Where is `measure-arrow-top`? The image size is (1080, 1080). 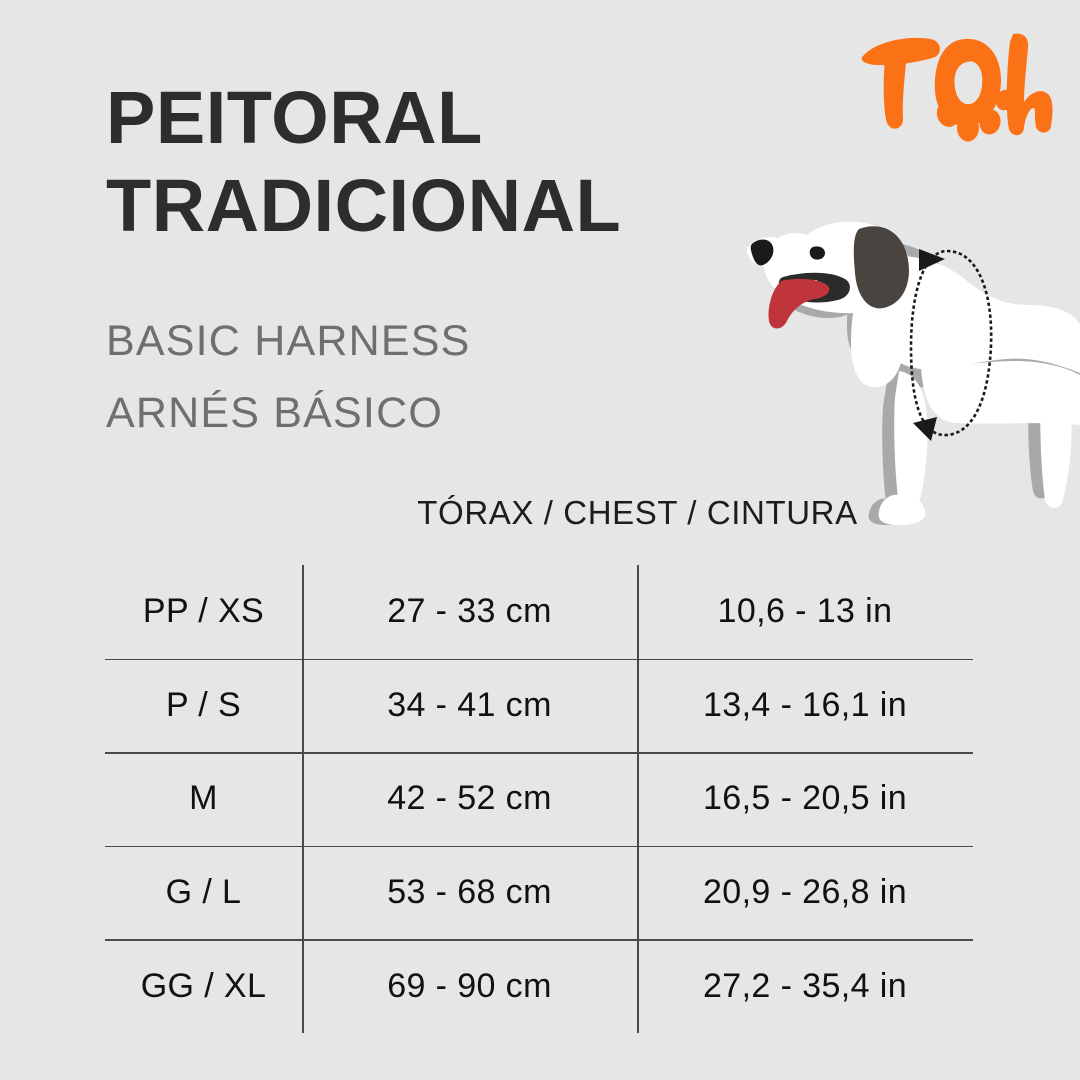
measure-arrow-top is located at coordinates (932, 260).